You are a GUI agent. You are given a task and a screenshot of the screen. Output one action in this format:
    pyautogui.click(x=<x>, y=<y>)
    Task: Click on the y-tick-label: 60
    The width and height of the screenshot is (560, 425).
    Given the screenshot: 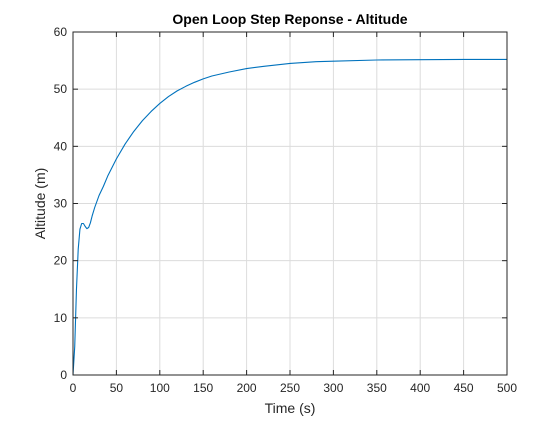 What is the action you would take?
    pyautogui.click(x=61, y=32)
    